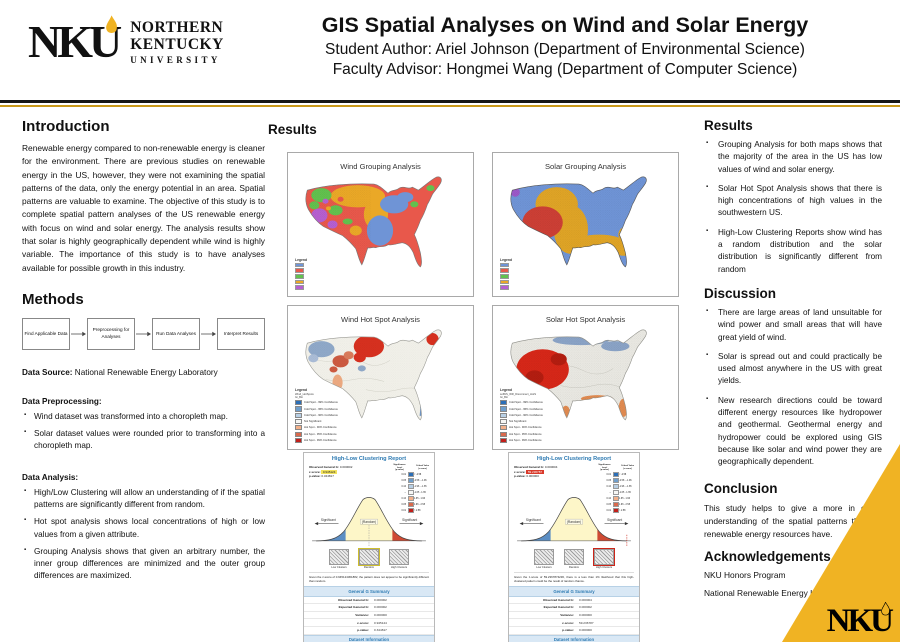  I want to click on nku-logo-mark: NKU, so click(75, 41).